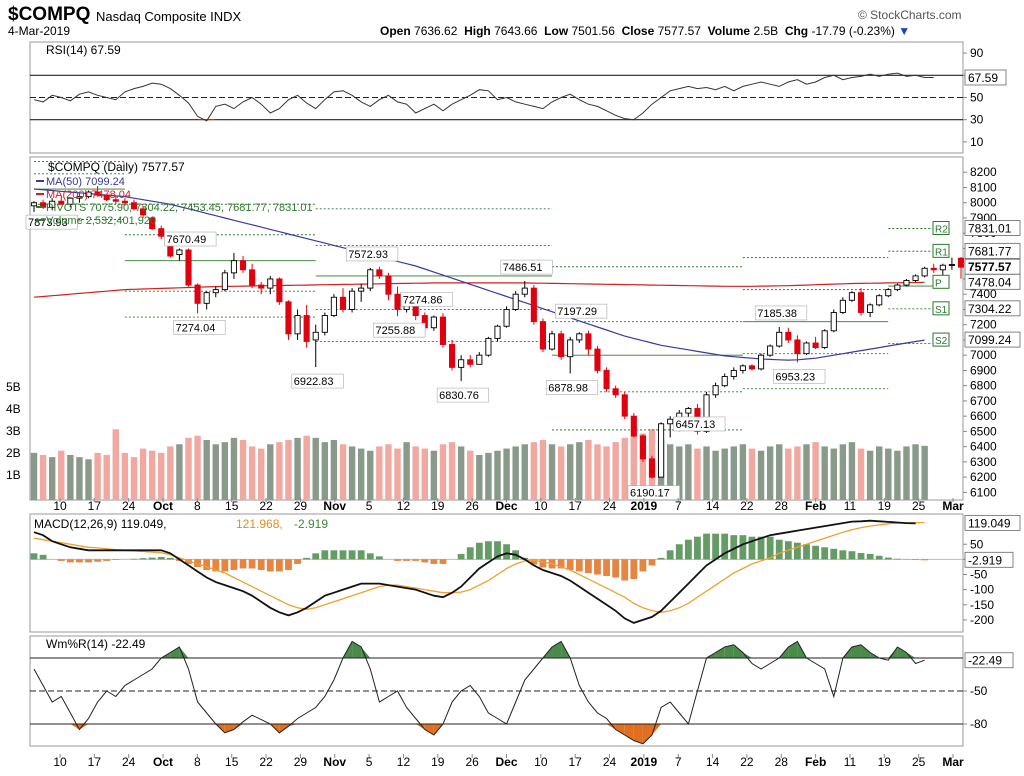 This screenshot has height=776, width=1024. I want to click on rsi-last-value-box, so click(985, 77).